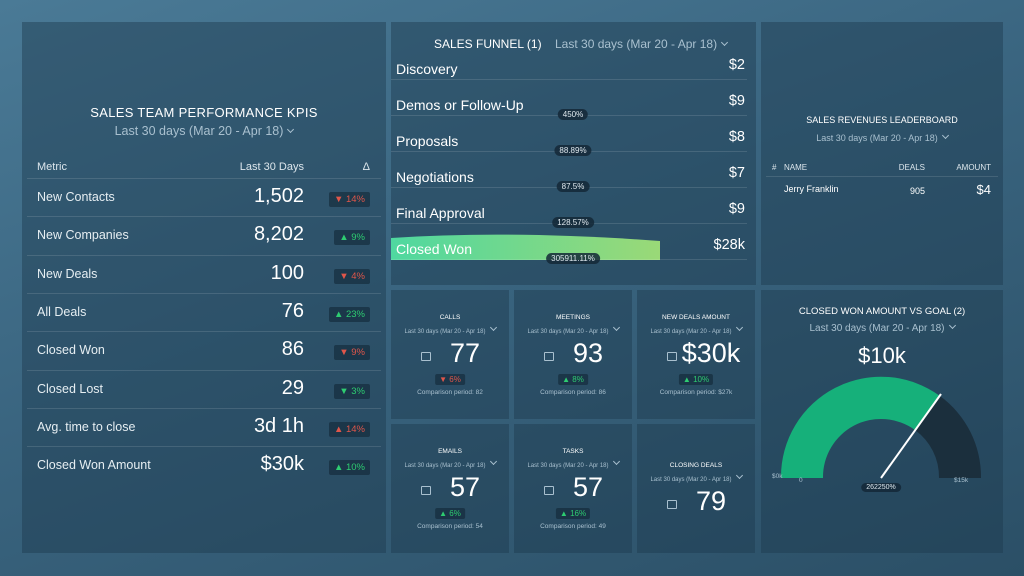 This screenshot has width=1024, height=576. Describe the element at coordinates (52, 167) in the screenshot. I see `column-header: Metric` at that location.